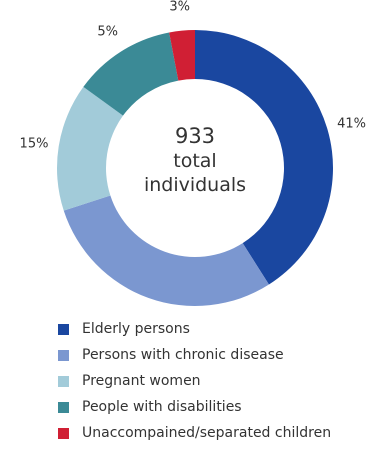 Image resolution: width=390 pixels, height=466 pixels. What do you see at coordinates (90, 148) in the screenshot?
I see `slice-pregnant-women` at bounding box center [90, 148].